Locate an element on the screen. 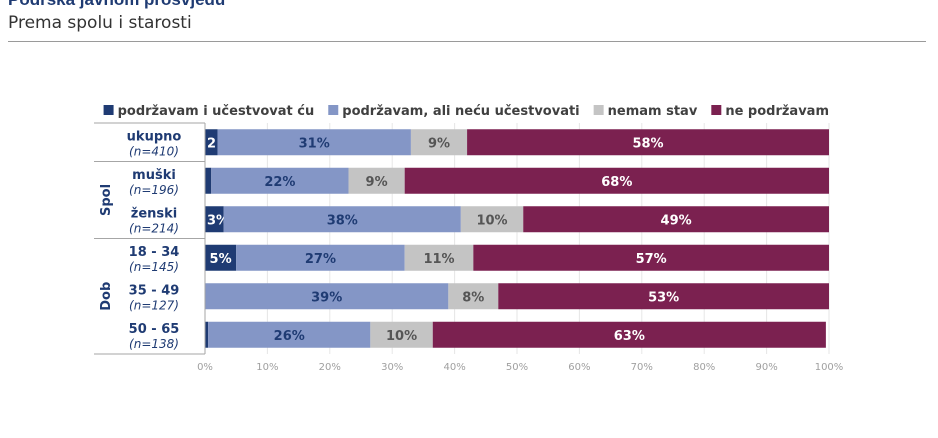 The height and width of the screenshot is (438, 938). data-label: 27% is located at coordinates (320, 259).